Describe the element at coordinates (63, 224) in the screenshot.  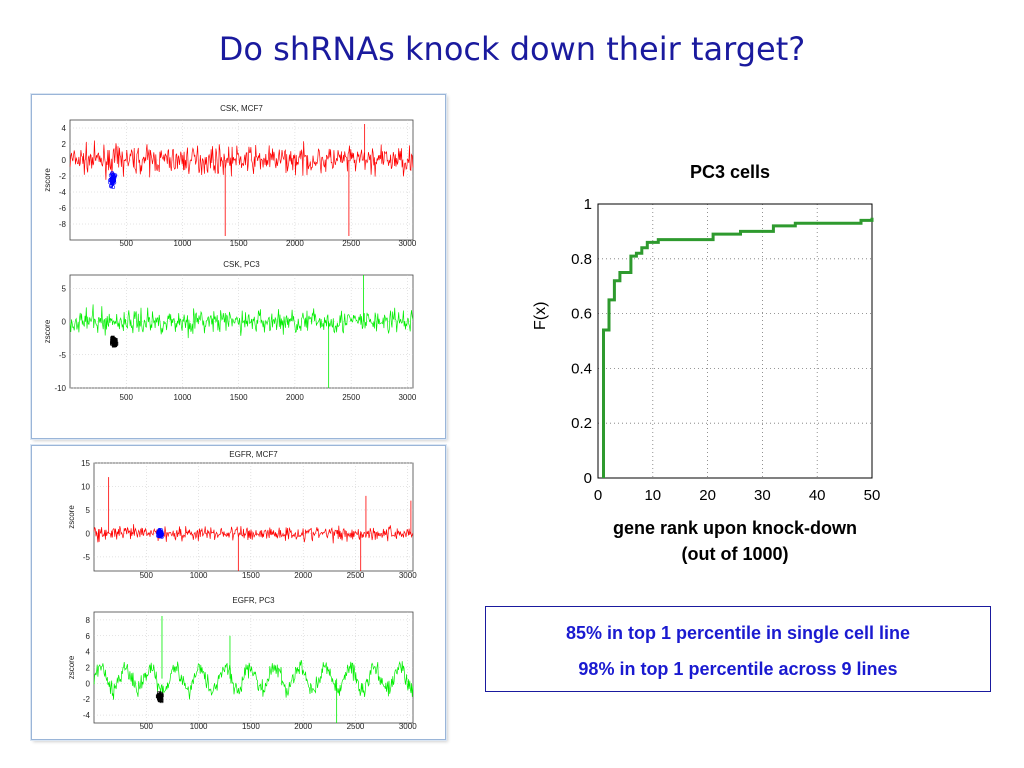
I see `y-tick-label: -8` at that location.